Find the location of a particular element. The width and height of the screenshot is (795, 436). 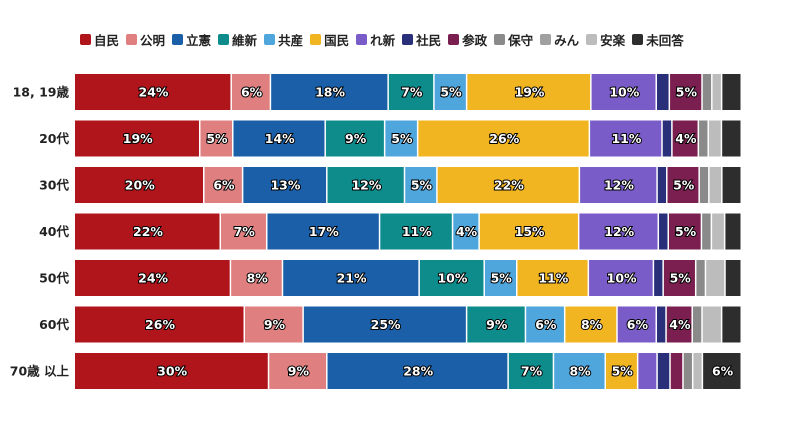

data-label: 15% is located at coordinates (530, 231).